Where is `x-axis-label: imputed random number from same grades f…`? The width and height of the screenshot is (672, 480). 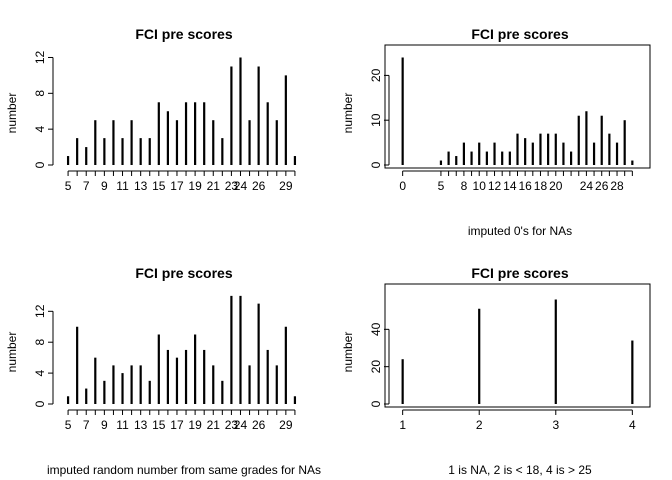 x-axis-label: imputed random number from same grades f… is located at coordinates (184, 470).